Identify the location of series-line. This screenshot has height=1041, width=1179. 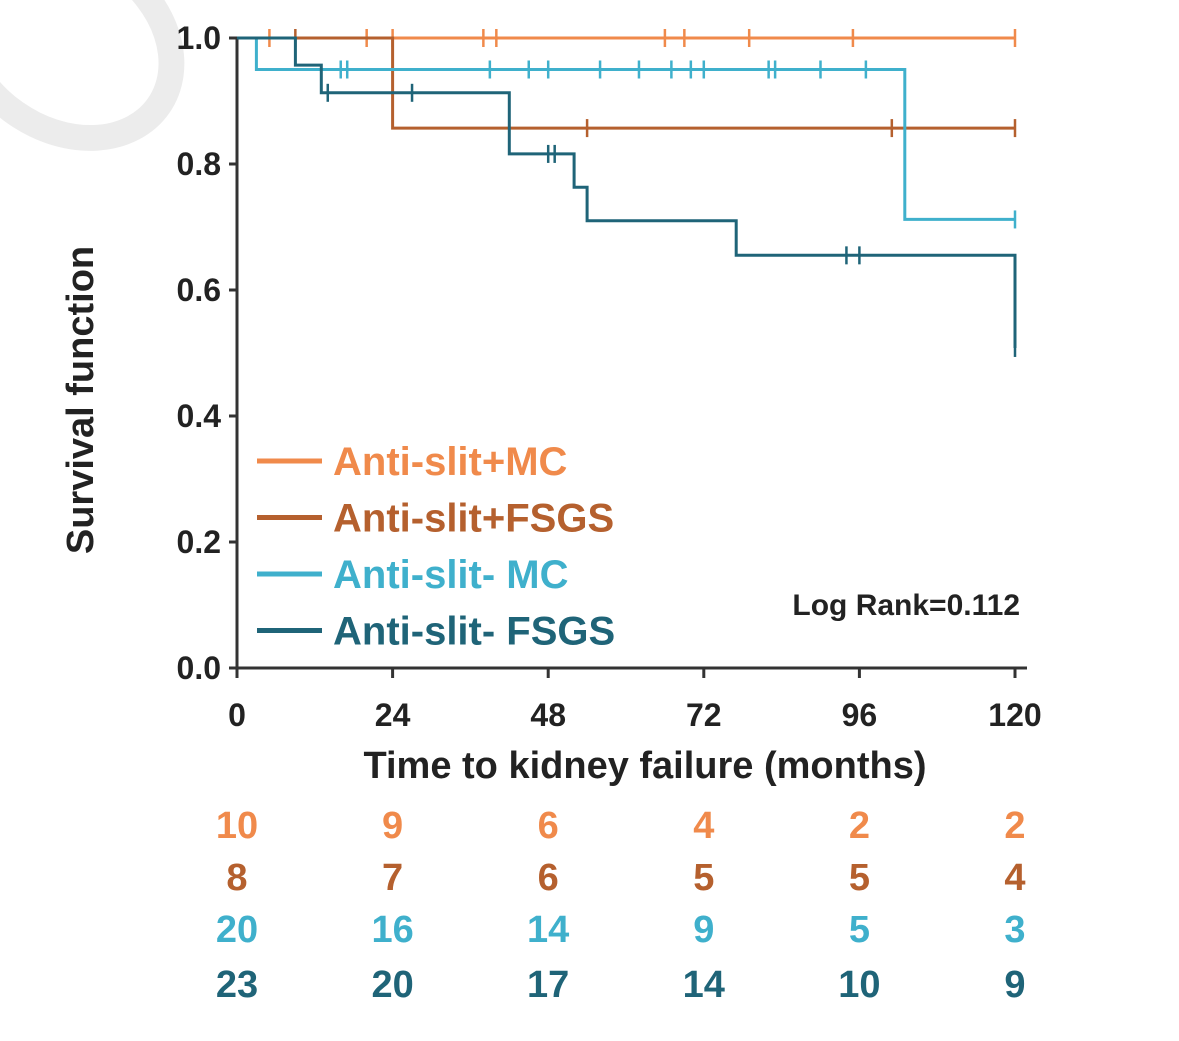
(626, 83).